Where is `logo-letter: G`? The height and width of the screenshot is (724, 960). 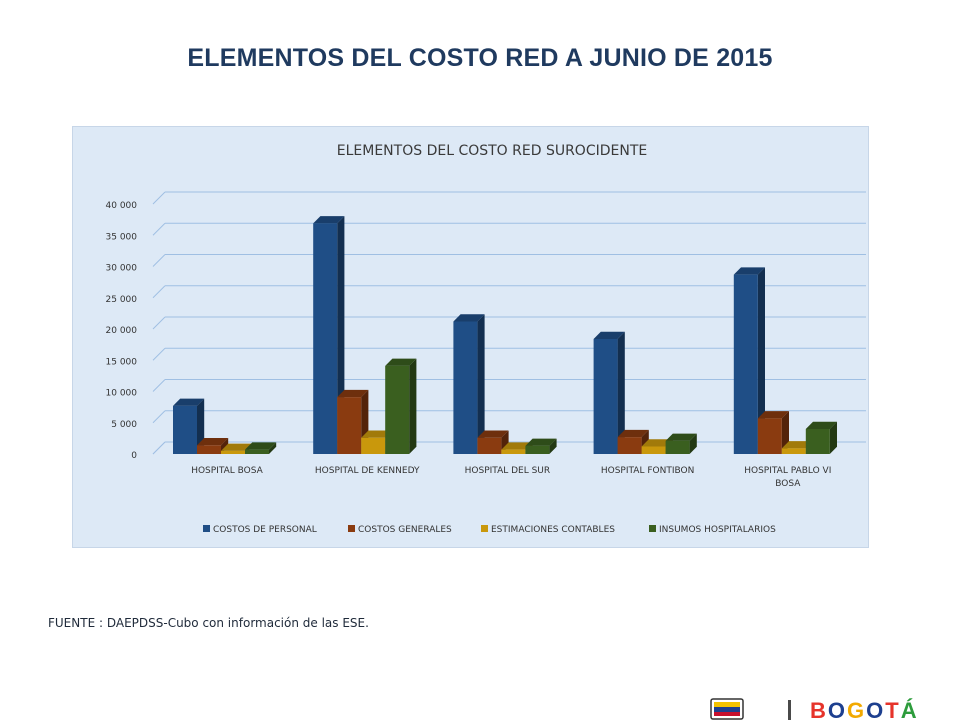 logo-letter: G is located at coordinates (857, 710).